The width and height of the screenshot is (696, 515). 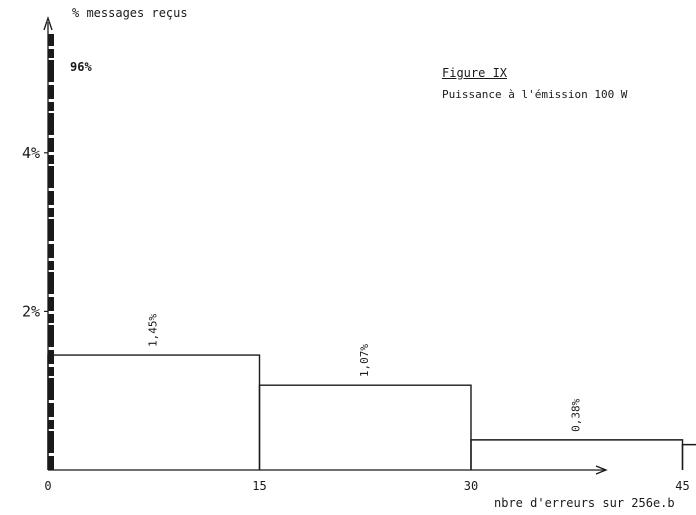 What do you see at coordinates (601, 470) in the screenshot?
I see `x-axis-arrow` at bounding box center [601, 470].